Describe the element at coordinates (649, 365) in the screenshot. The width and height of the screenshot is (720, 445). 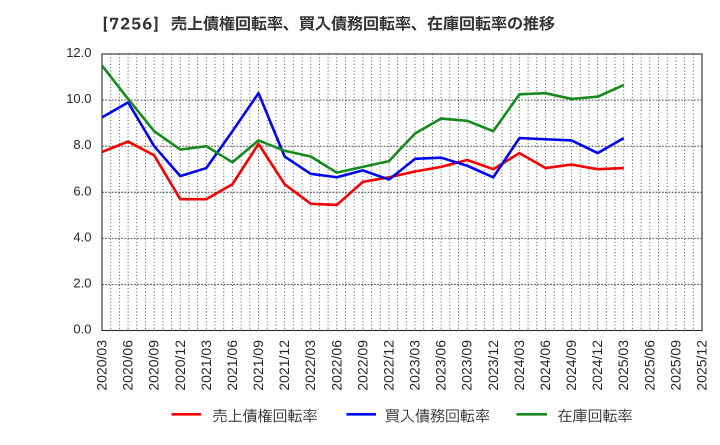
I see `svg-text: 2025/06` at that location.